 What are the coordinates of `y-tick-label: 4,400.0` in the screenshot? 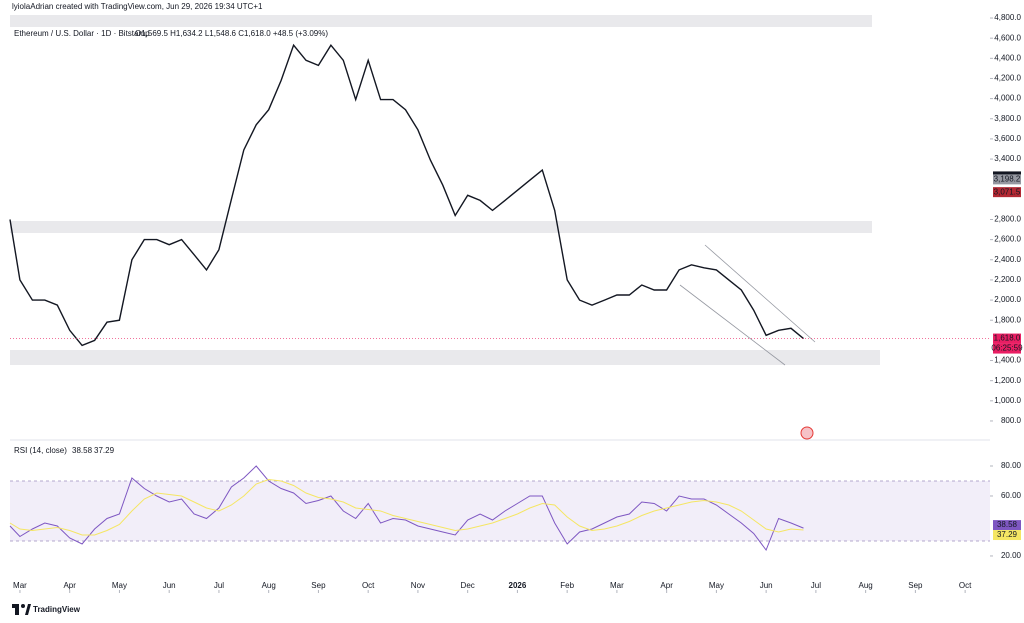 It's located at (1007, 57).